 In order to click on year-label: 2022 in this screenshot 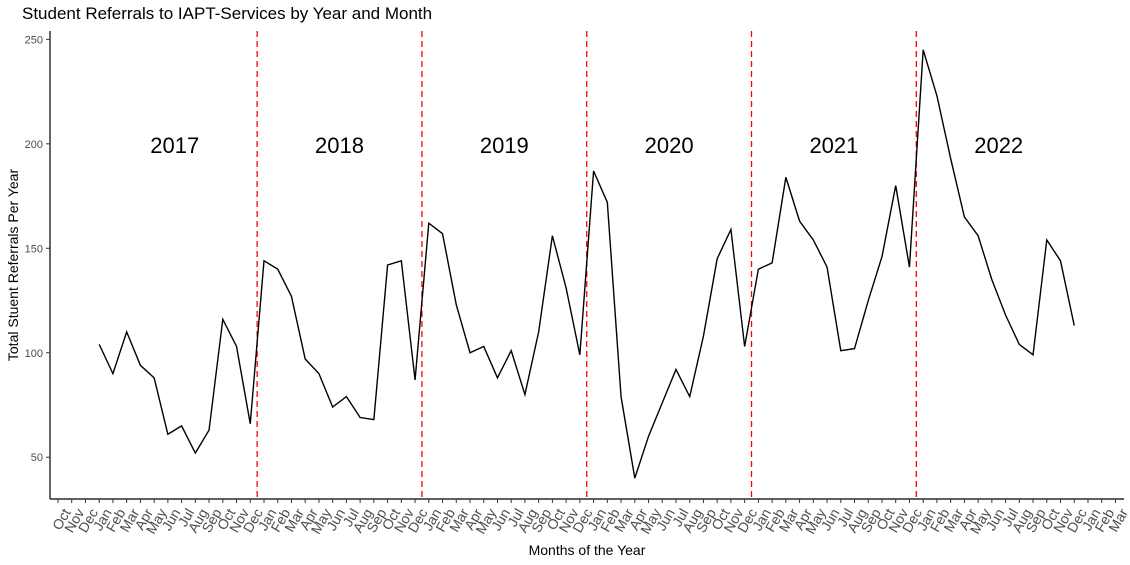, I will do `click(998, 145)`.